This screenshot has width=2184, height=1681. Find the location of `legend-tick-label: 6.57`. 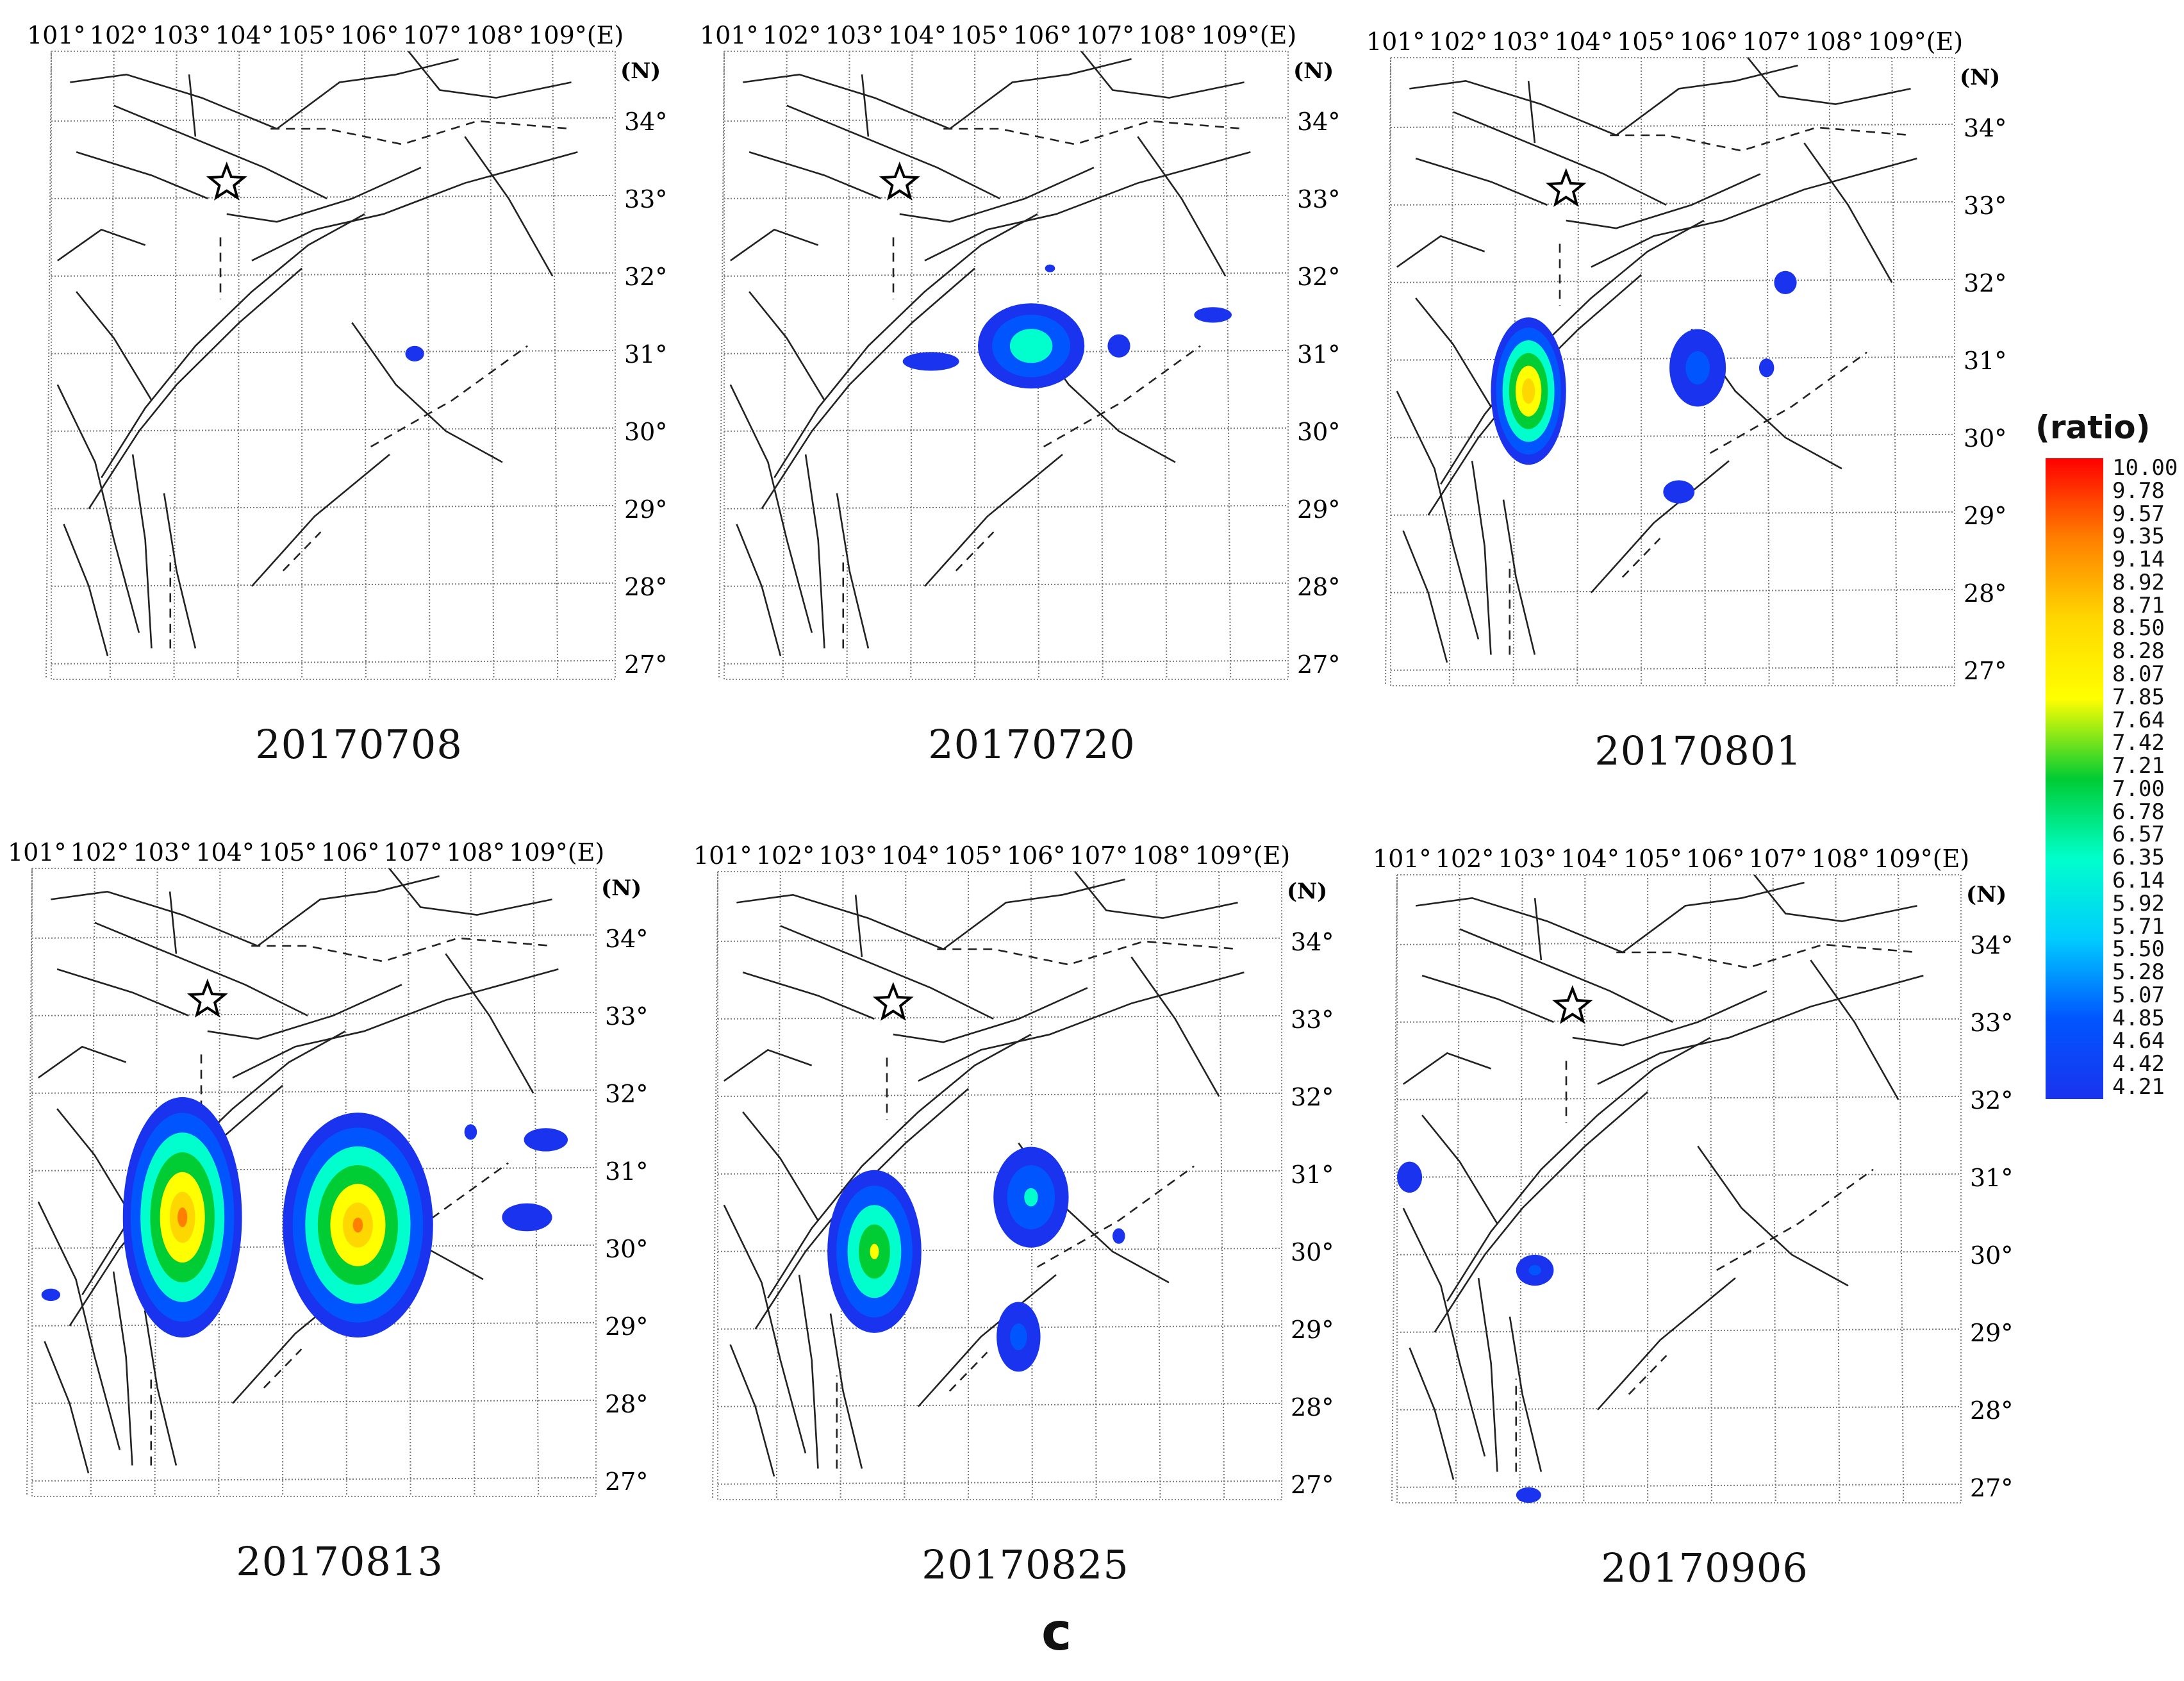

legend-tick-label: 6.57 is located at coordinates (2138, 835).